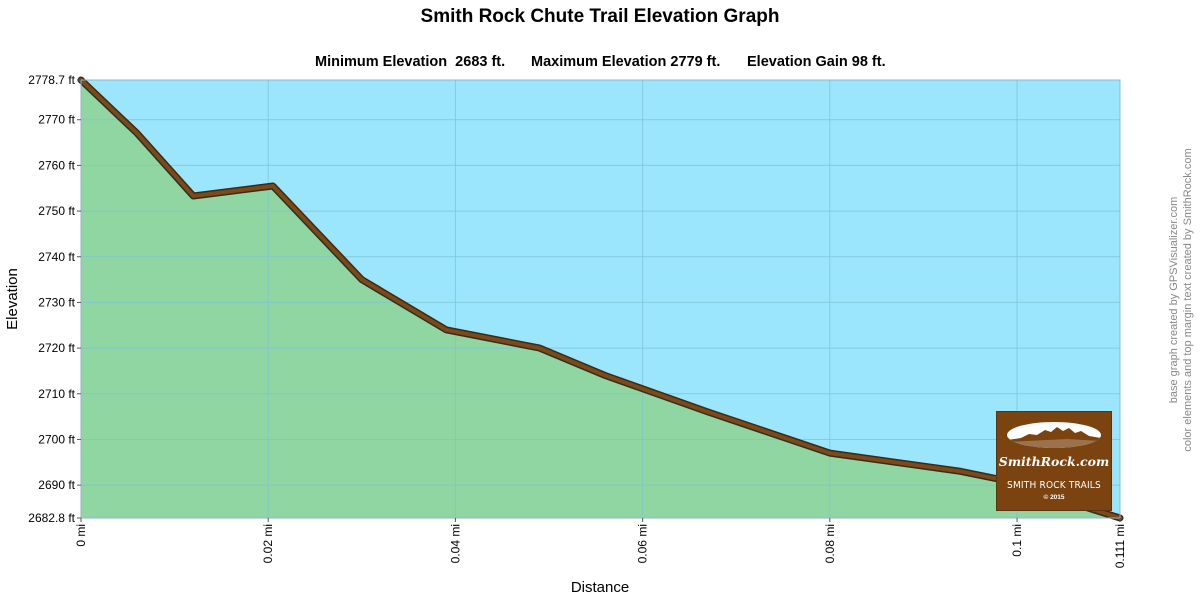  What do you see at coordinates (56, 439) in the screenshot?
I see `y-tick-label: 2700 ft` at bounding box center [56, 439].